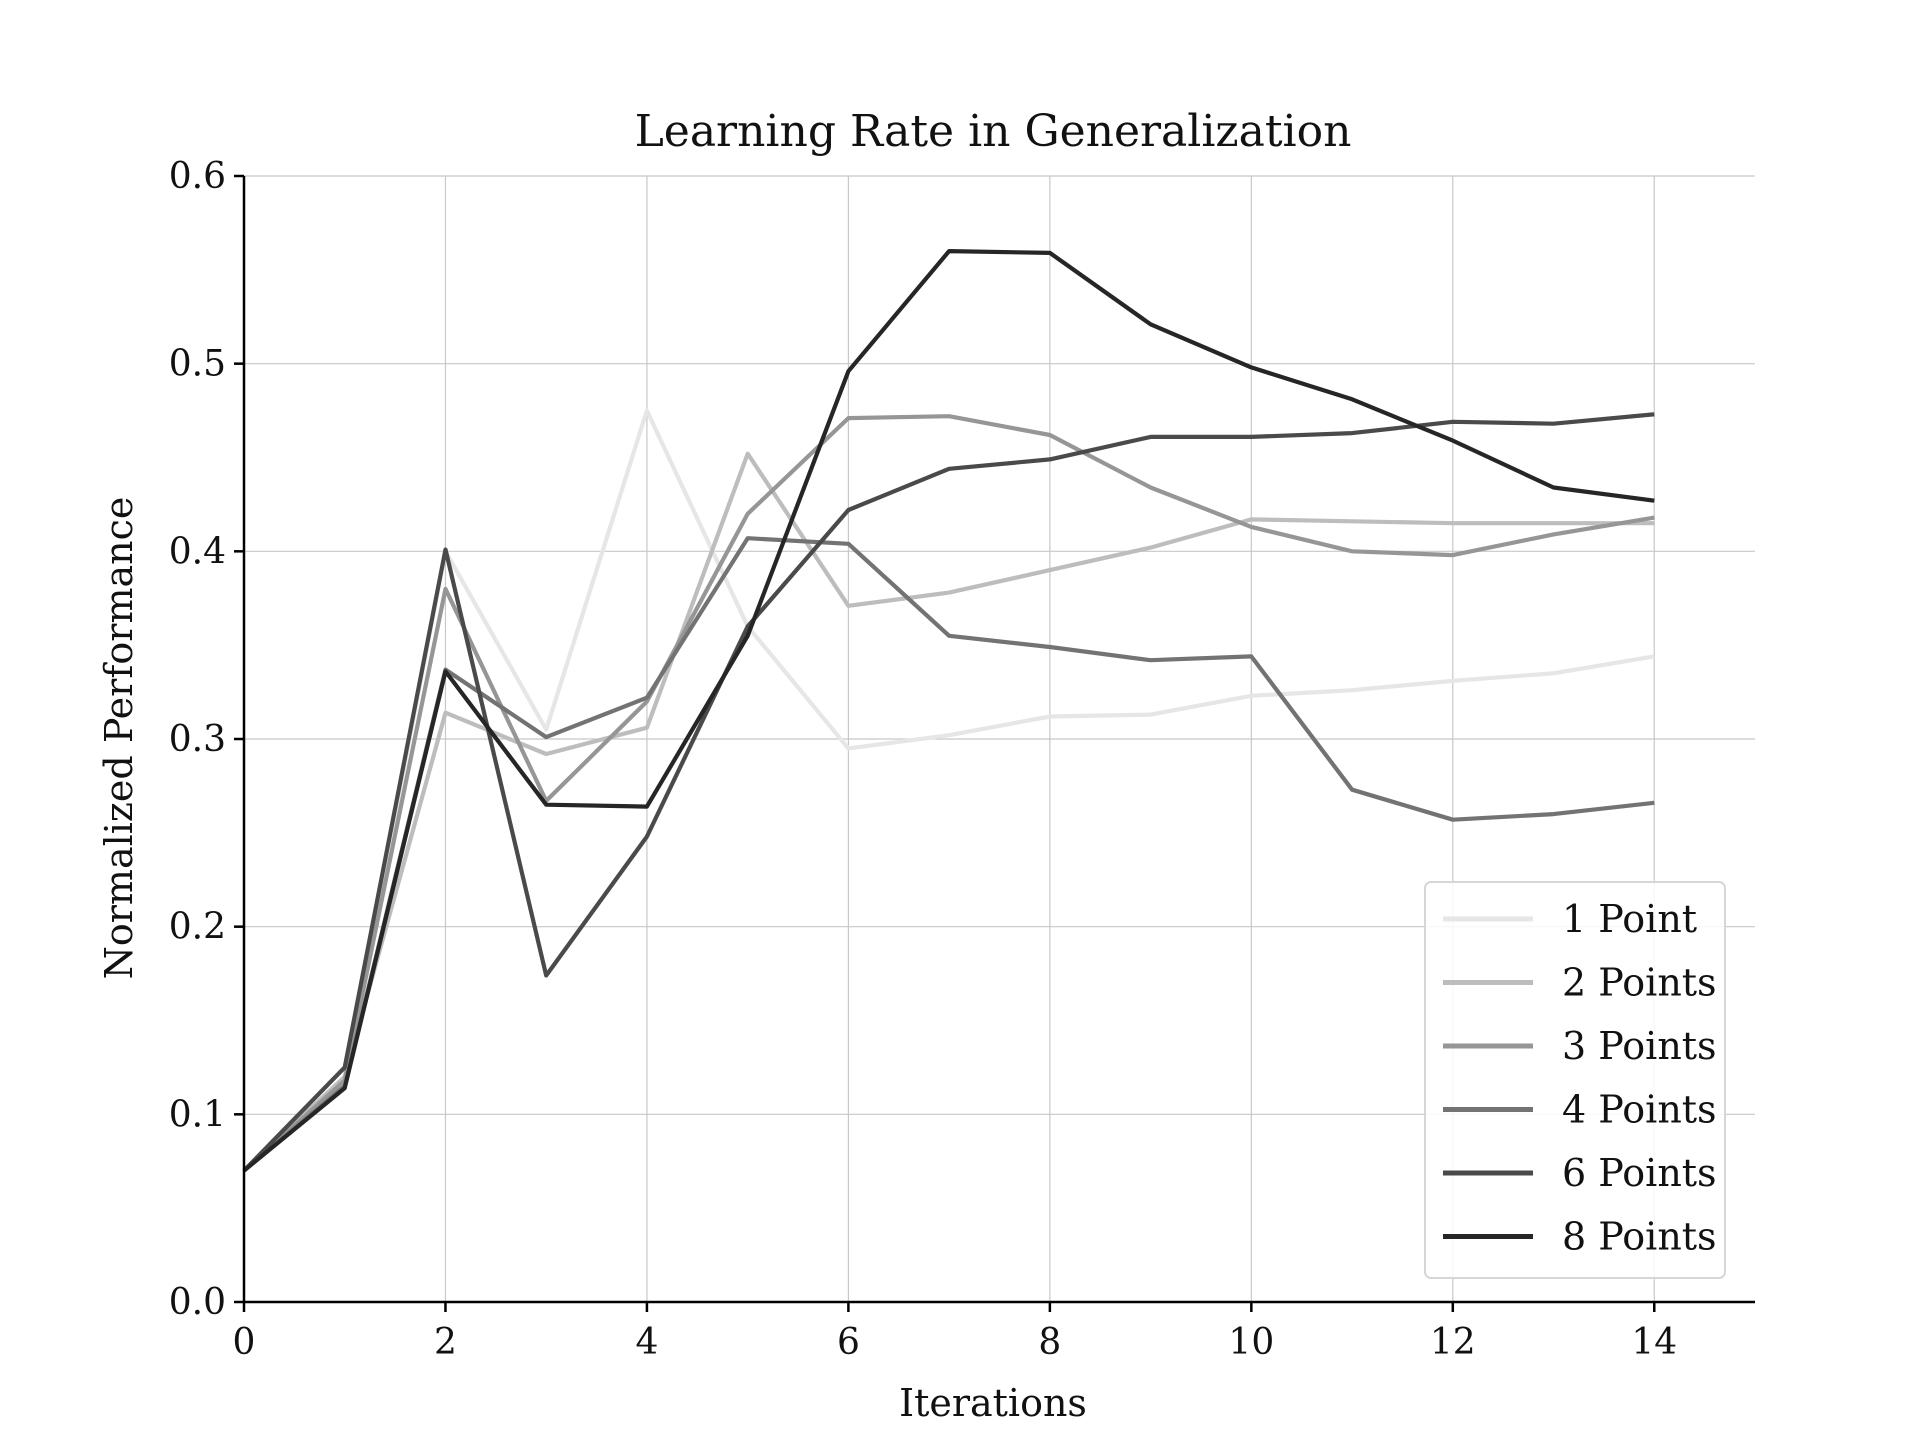 Image resolution: width=1920 pixels, height=1440 pixels. What do you see at coordinates (197, 176) in the screenshot?
I see `y-tick-label: 0.6` at bounding box center [197, 176].